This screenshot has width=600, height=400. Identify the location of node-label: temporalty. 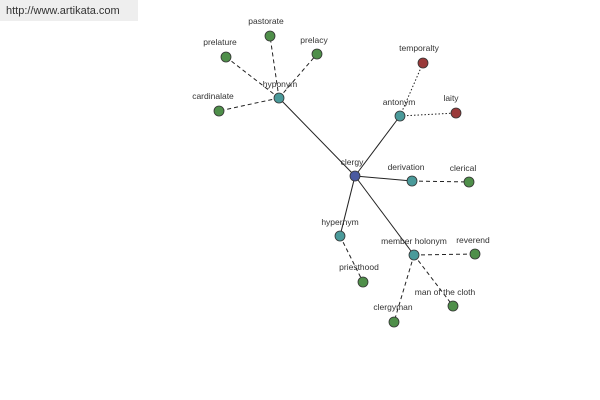
(419, 48).